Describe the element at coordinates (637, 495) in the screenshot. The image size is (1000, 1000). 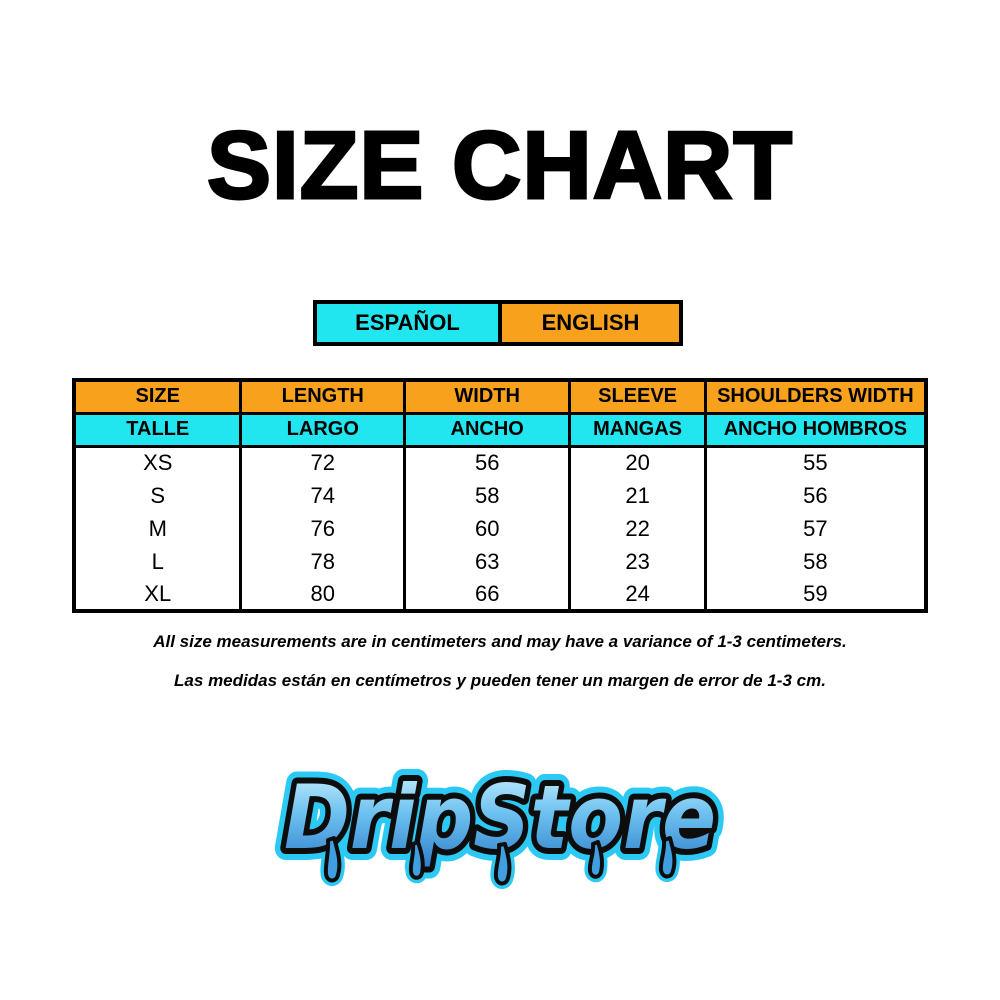
I see `table-cell: 21` at that location.